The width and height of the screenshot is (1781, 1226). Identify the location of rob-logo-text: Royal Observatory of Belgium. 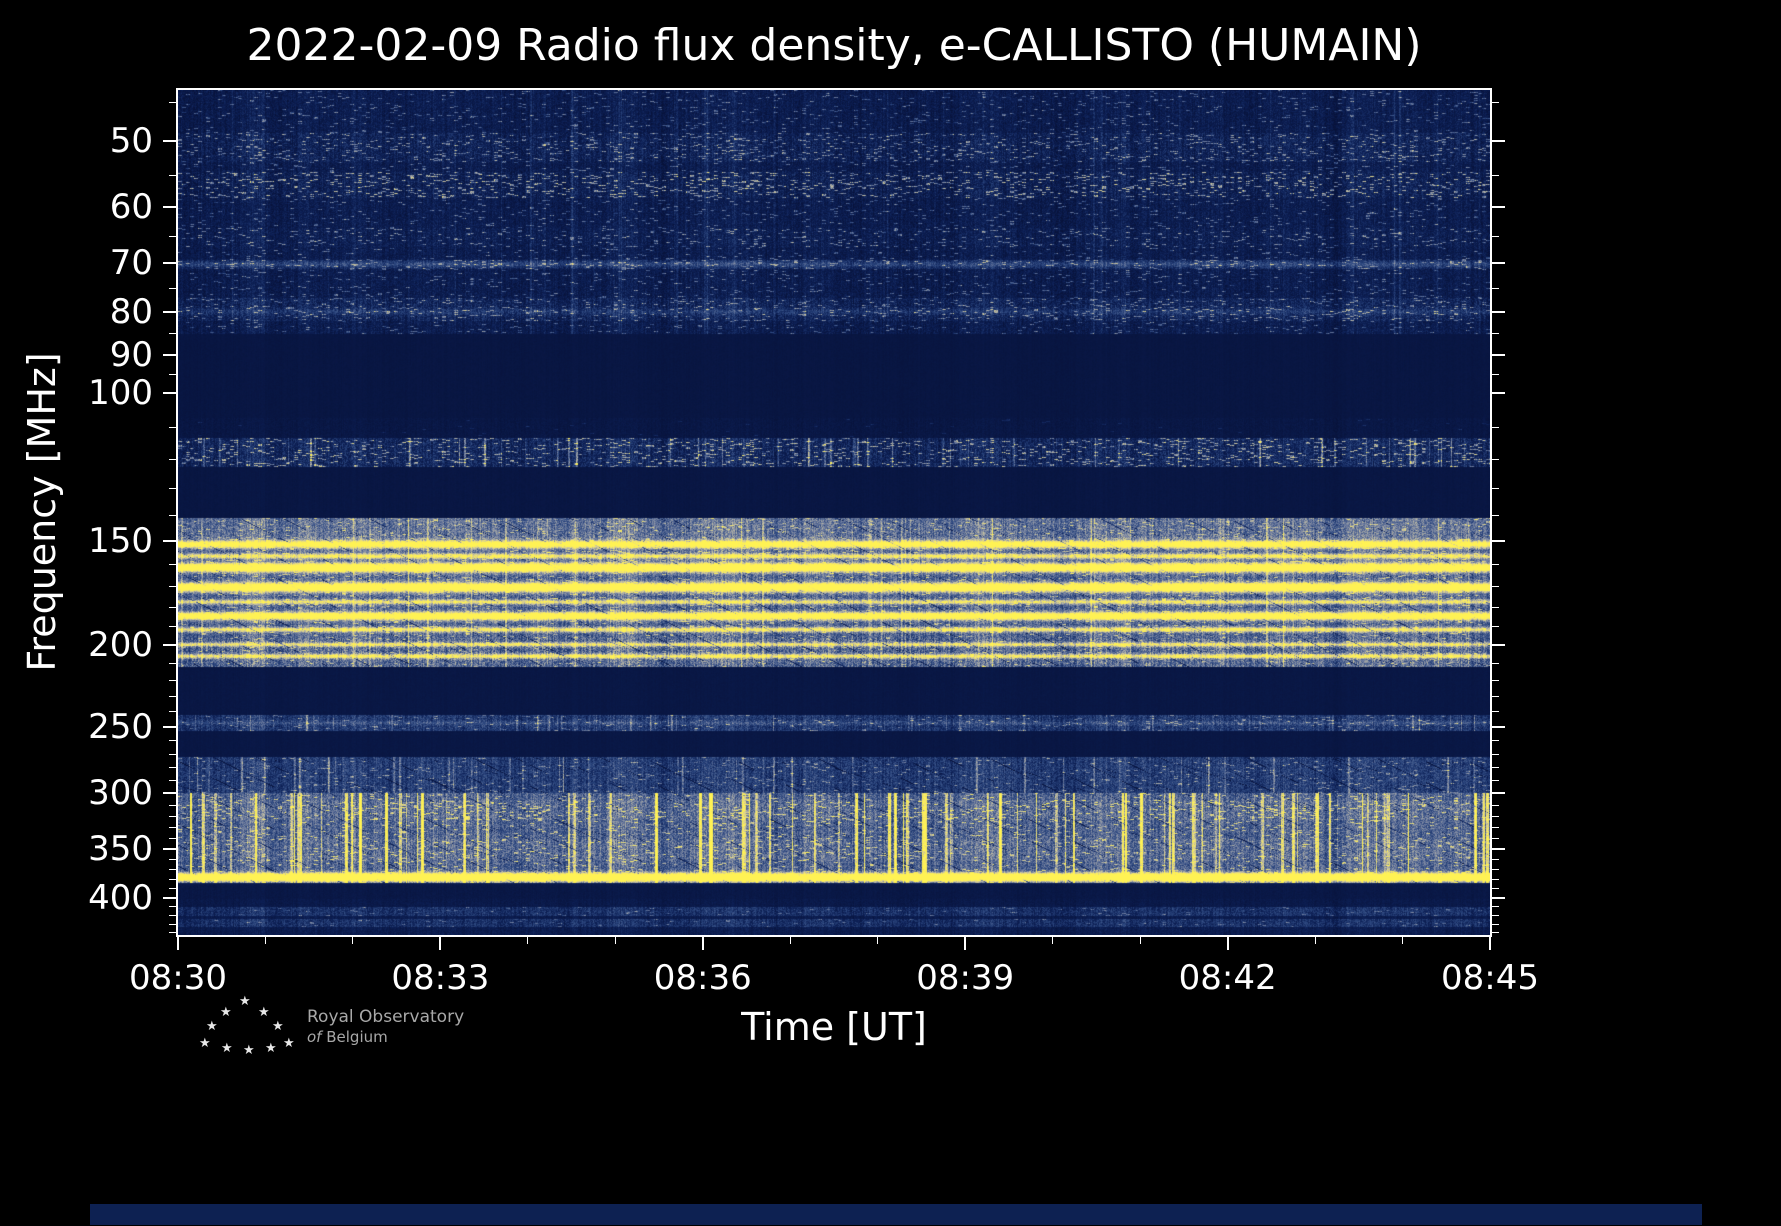
(385, 1027).